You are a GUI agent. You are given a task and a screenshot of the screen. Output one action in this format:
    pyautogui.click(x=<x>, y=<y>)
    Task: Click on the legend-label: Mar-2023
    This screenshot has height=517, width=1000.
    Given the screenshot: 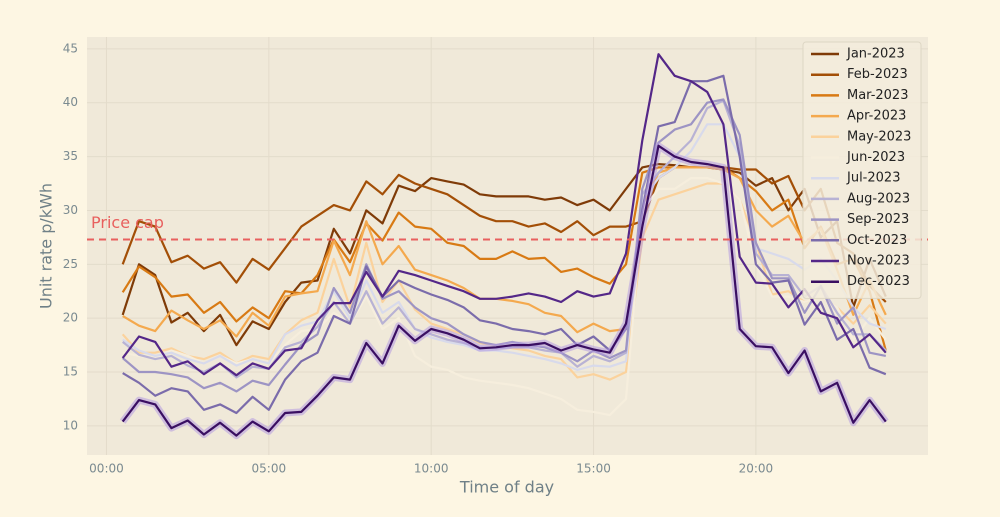 What is the action you would take?
    pyautogui.click(x=877, y=95)
    